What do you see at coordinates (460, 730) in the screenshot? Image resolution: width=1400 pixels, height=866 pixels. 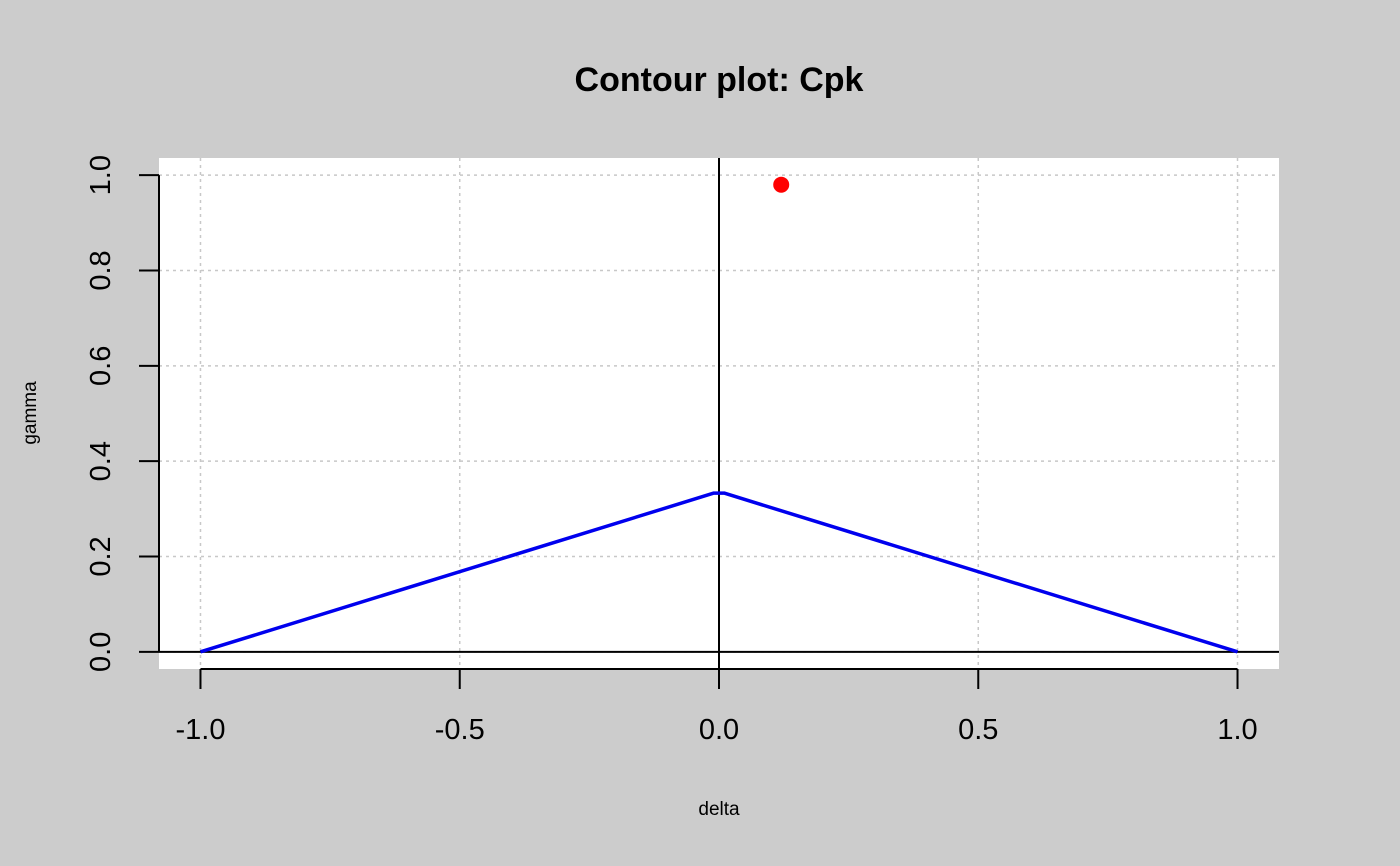 I see `x-tick-label: -0.5` at bounding box center [460, 730].